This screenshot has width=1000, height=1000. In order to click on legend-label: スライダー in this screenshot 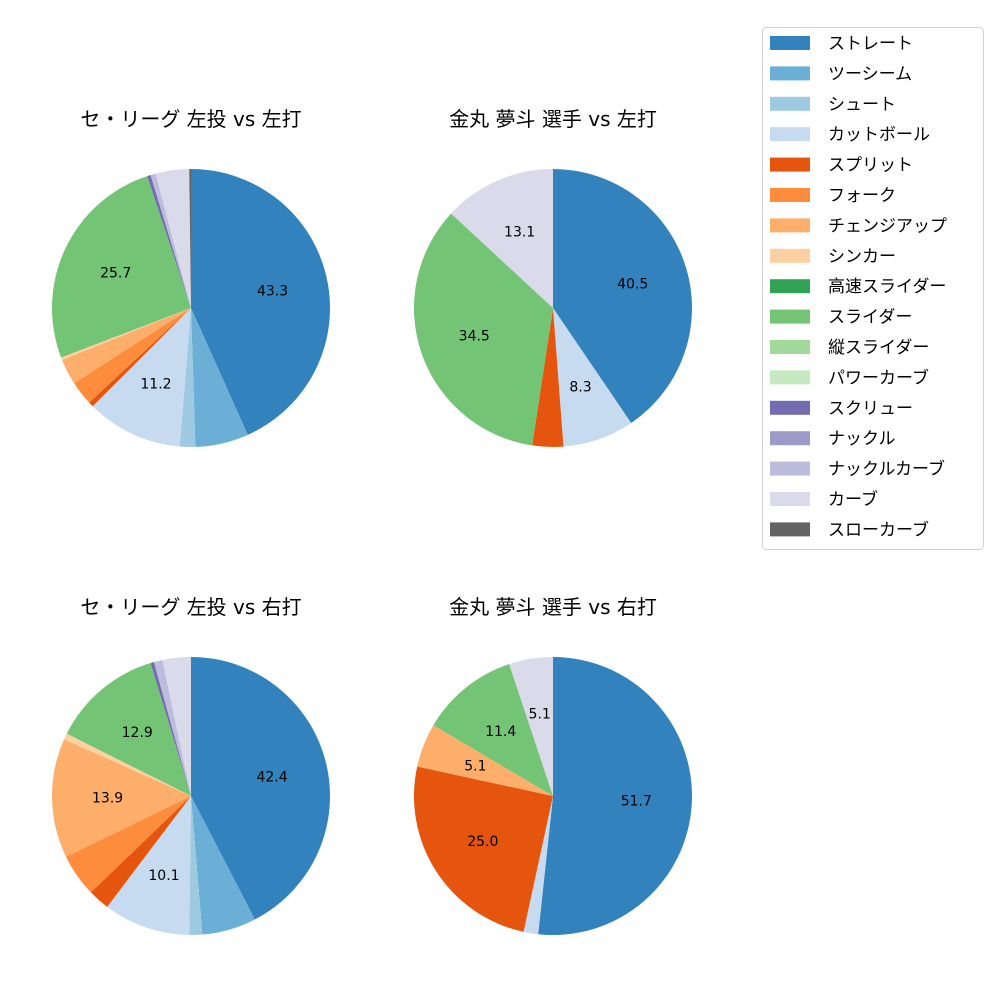, I will do `click(870, 318)`.